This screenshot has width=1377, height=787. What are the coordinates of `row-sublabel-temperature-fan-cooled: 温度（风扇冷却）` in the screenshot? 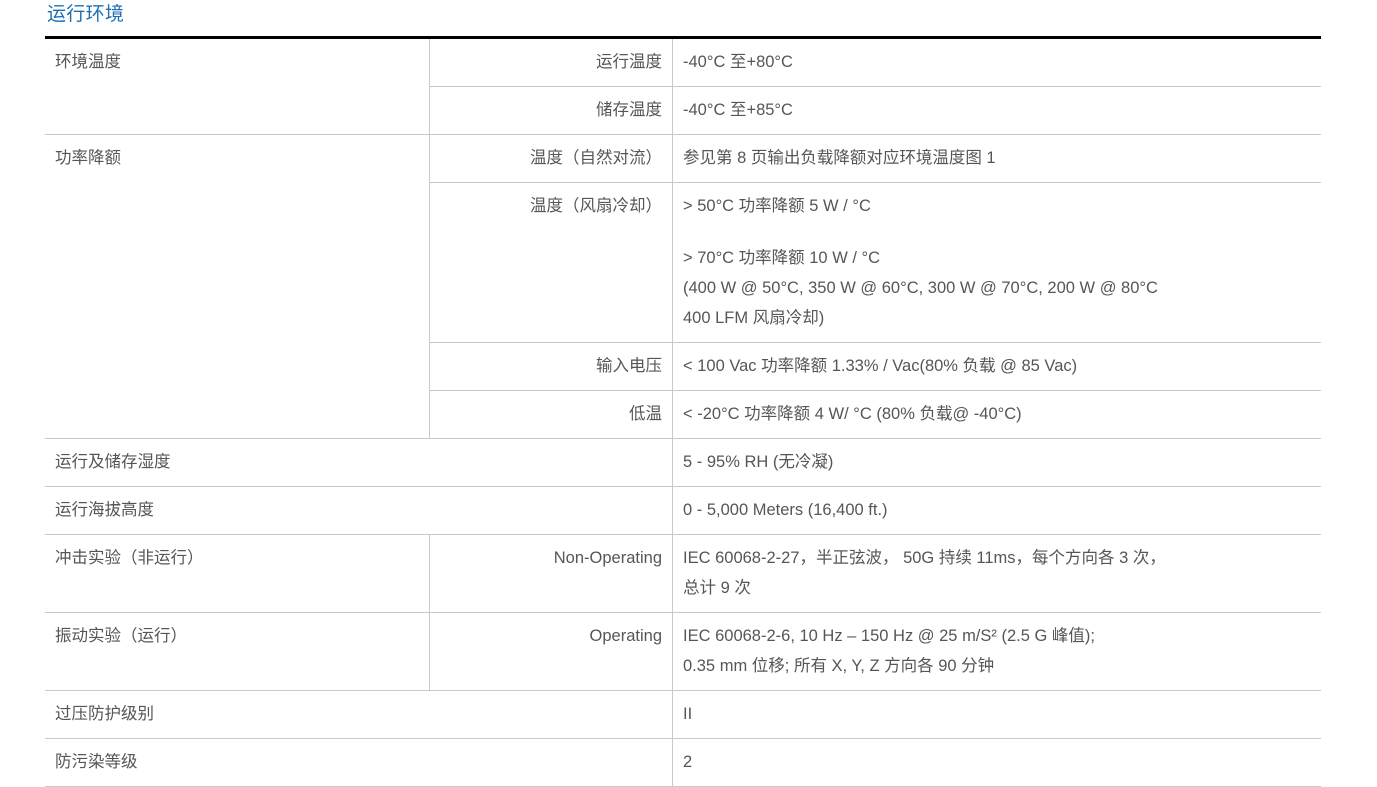 It's located at (551, 262).